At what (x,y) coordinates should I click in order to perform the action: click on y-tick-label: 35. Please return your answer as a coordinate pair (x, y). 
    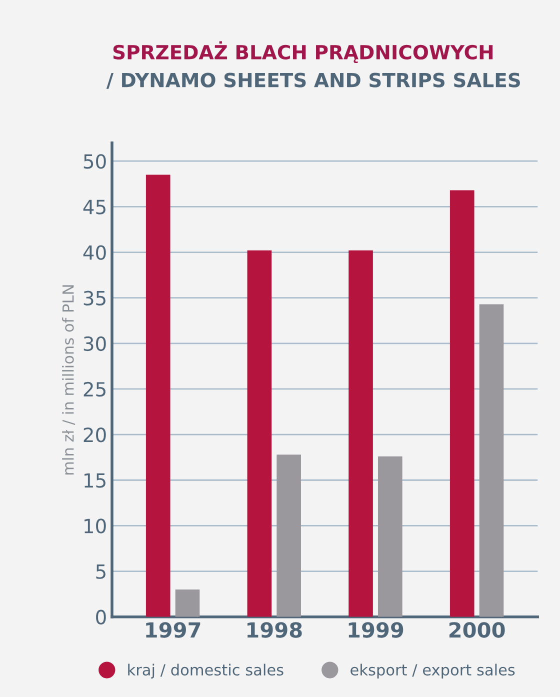
    Looking at the image, I should click on (95, 298).